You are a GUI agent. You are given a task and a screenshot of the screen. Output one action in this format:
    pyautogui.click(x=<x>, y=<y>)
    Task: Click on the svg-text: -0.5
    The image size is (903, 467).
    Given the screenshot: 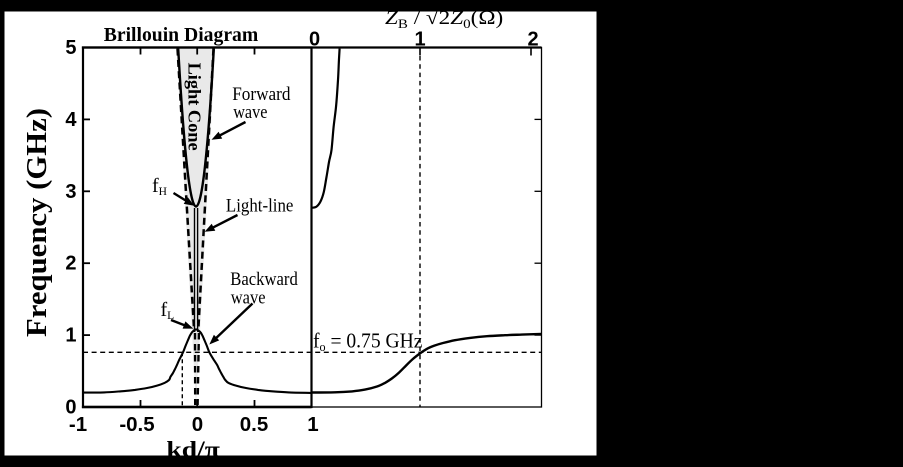 What is the action you would take?
    pyautogui.click(x=136, y=424)
    